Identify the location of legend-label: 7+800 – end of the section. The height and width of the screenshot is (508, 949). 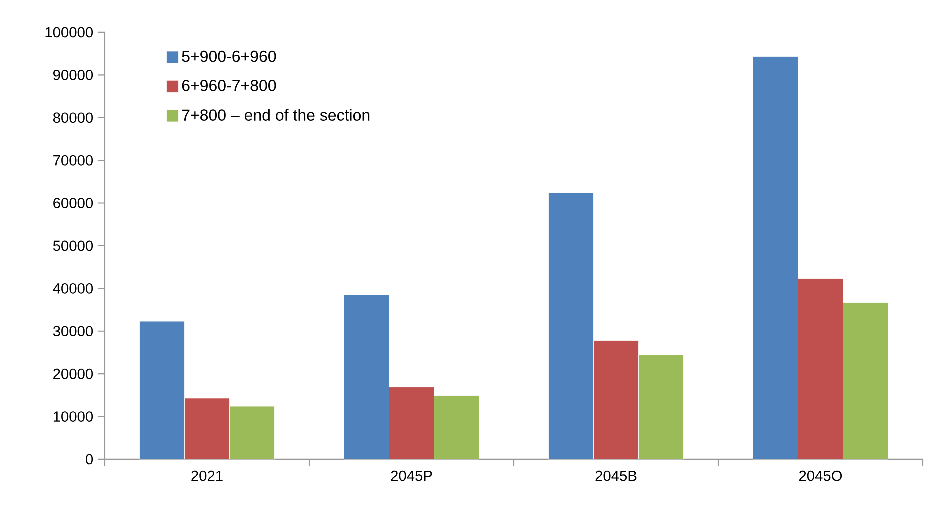
(276, 115).